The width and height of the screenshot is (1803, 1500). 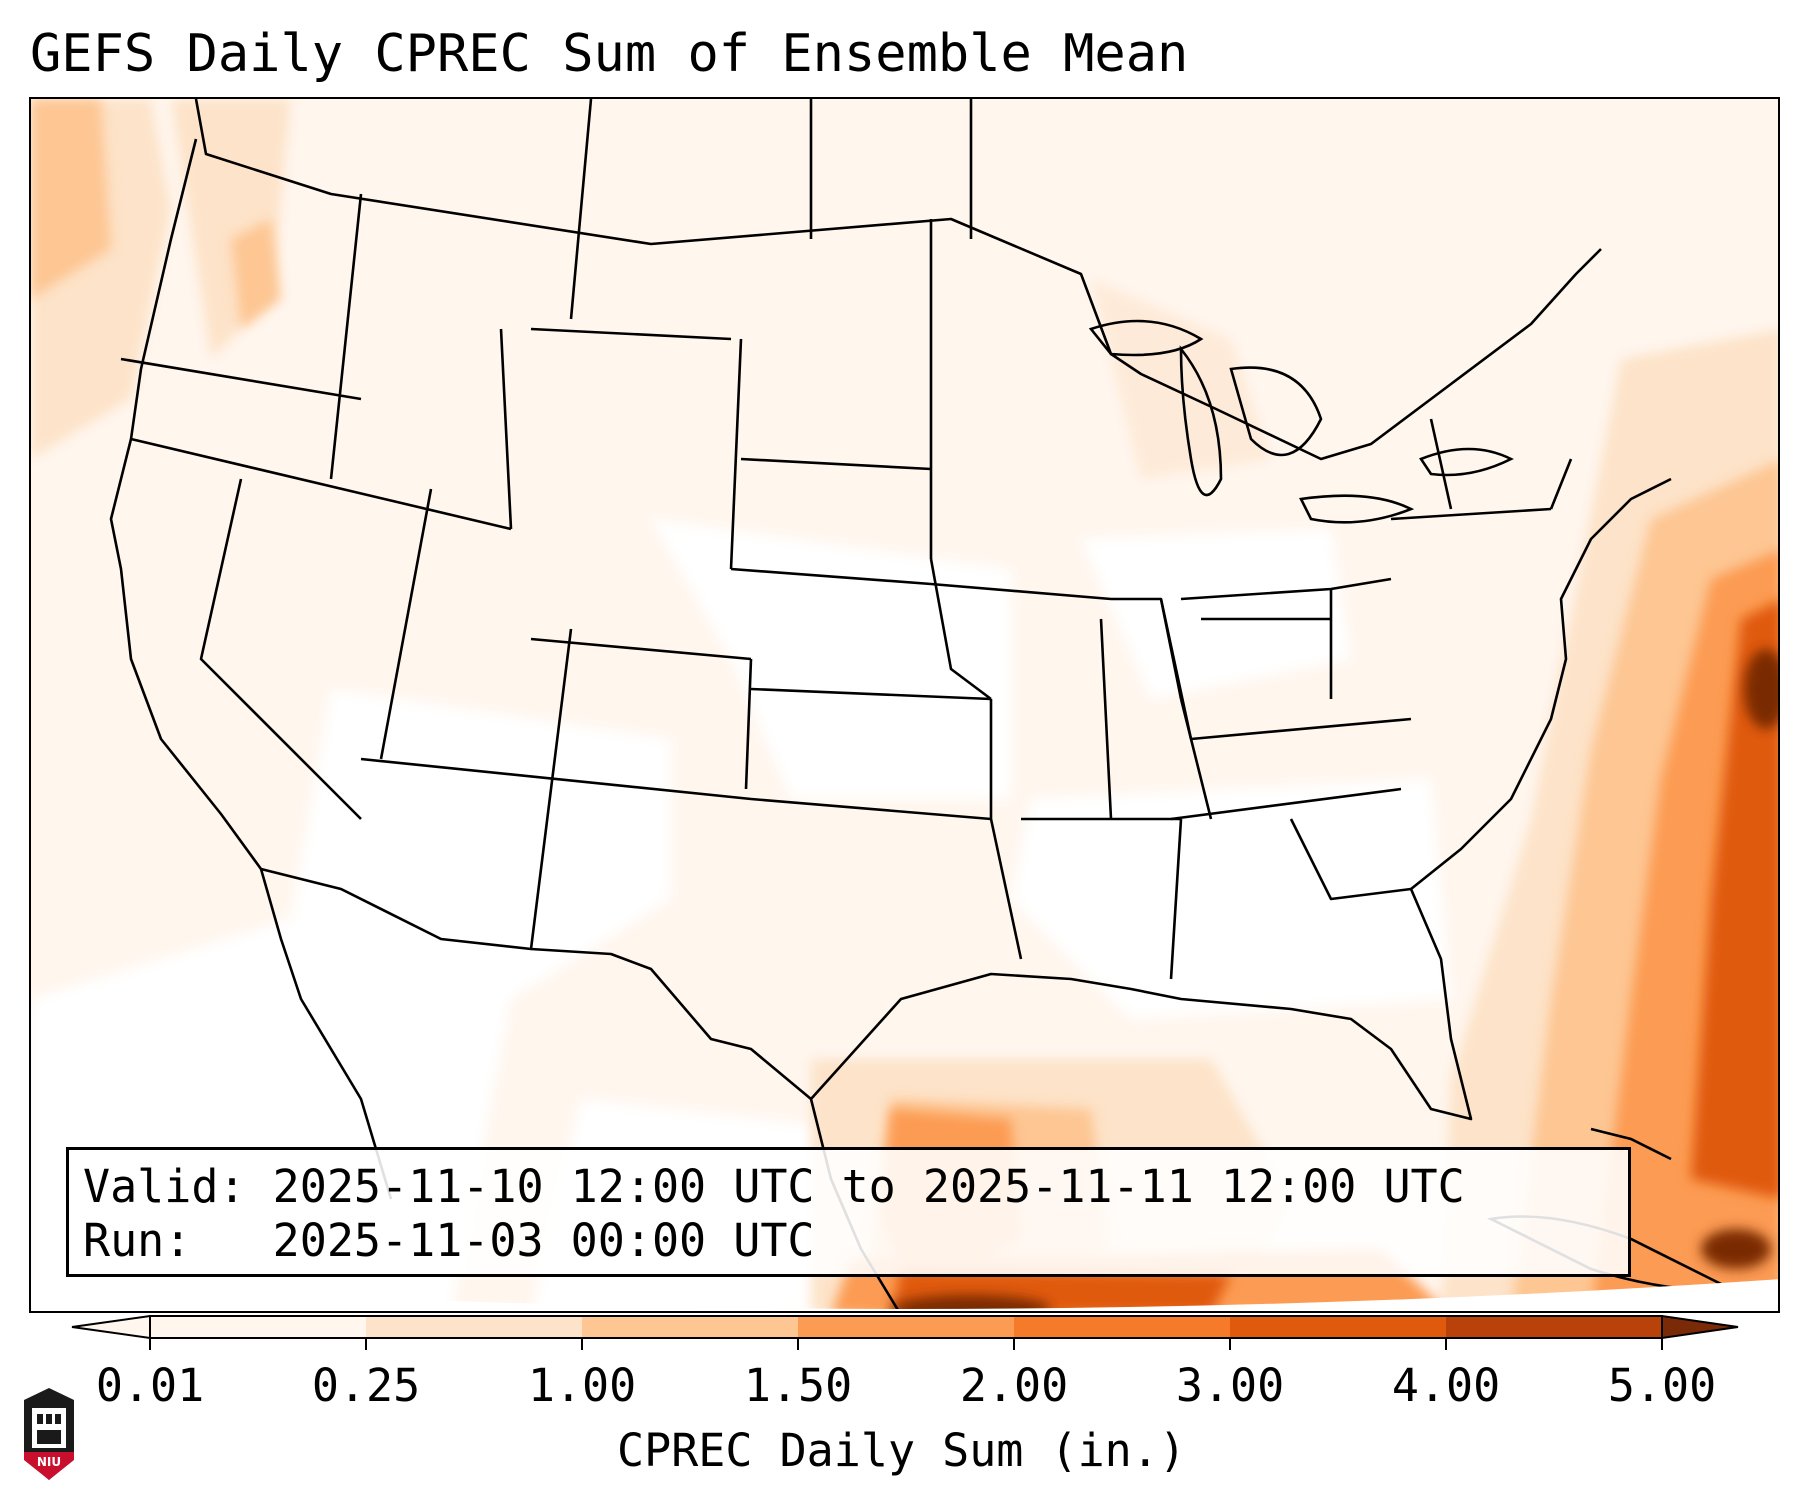 I want to click on run-value: 2025-11-03 00:00 UTC, so click(x=543, y=1240).